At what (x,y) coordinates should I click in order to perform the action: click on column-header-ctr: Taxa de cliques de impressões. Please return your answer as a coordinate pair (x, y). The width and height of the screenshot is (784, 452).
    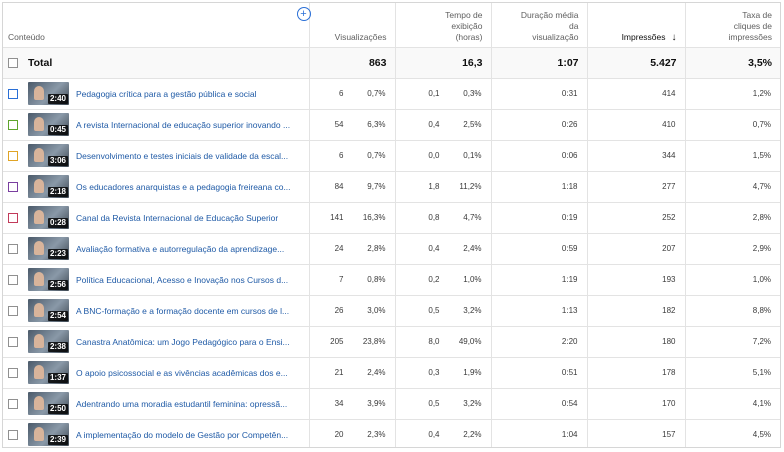
    Looking at the image, I should click on (732, 25).